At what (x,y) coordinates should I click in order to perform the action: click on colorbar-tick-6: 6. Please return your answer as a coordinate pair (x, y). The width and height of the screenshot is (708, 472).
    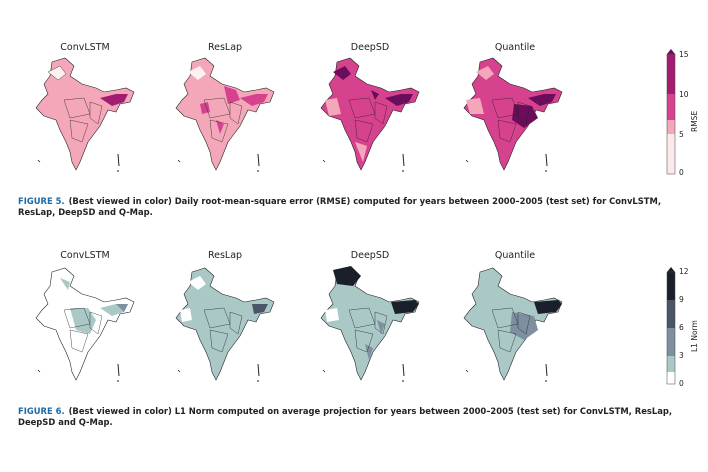
    Looking at the image, I should click on (681, 327).